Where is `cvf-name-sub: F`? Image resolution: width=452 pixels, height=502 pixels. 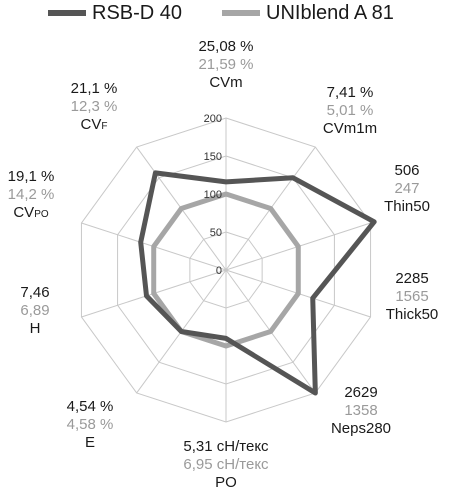 cvf-name-sub: F is located at coordinates (104, 126).